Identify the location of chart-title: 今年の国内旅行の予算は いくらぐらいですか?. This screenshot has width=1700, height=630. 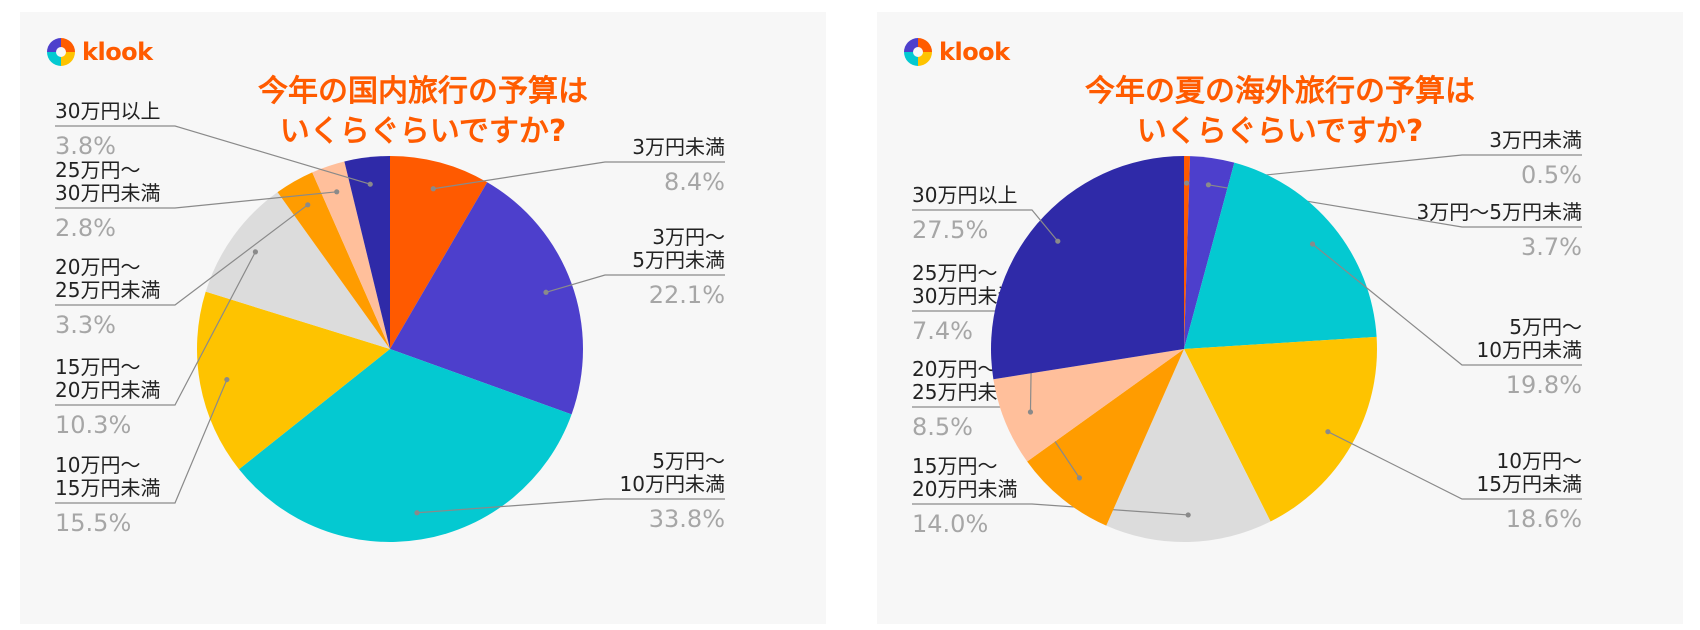
(423, 112).